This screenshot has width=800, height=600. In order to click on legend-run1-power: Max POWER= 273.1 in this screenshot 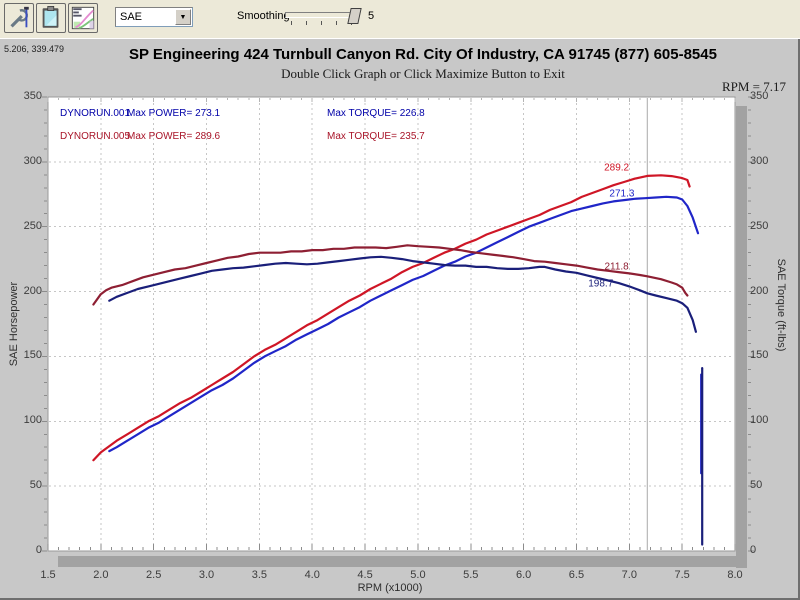, I will do `click(174, 113)`.